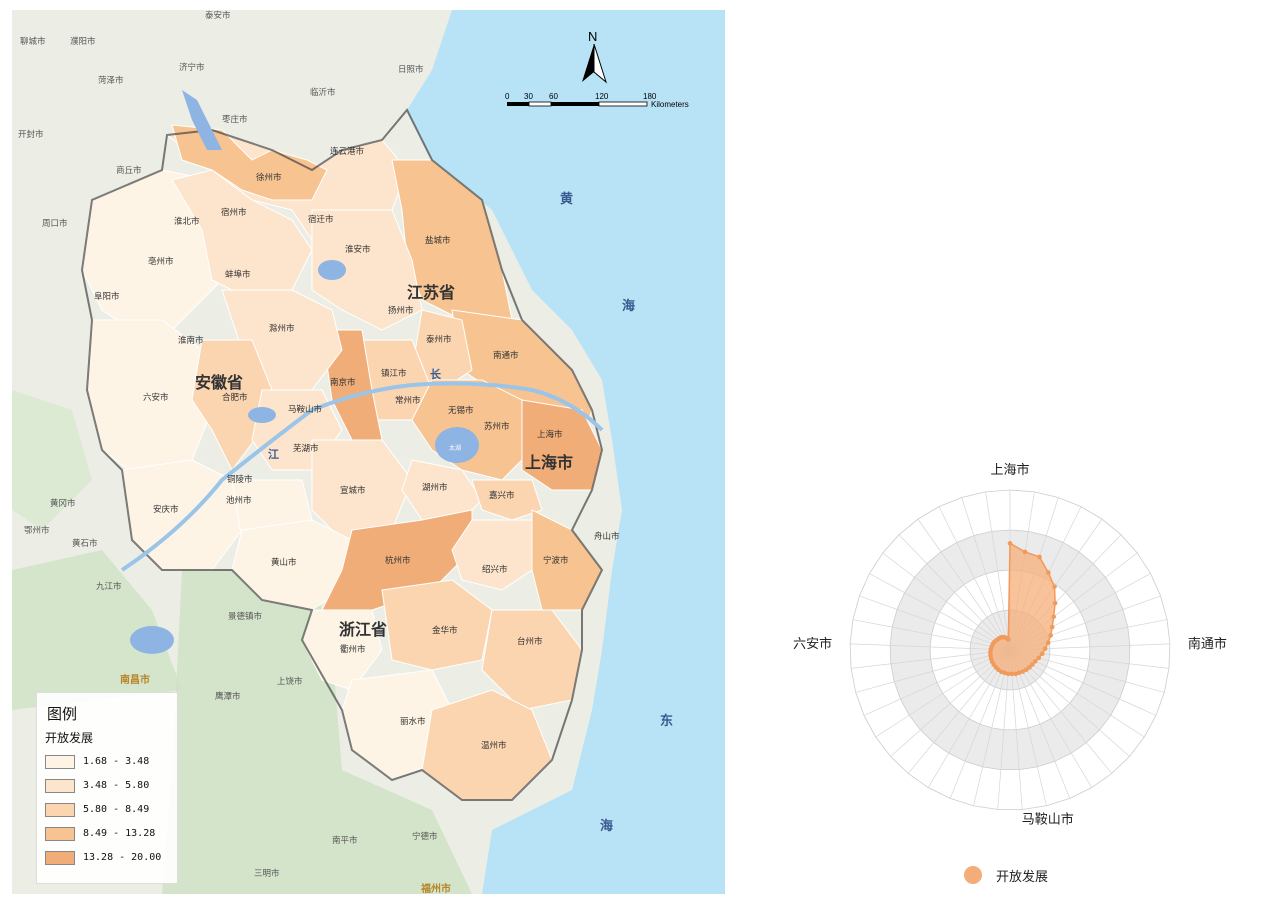 This screenshot has width=1272, height=908. Describe the element at coordinates (166, 509) in the screenshot. I see `city-label: 安庆市` at that location.